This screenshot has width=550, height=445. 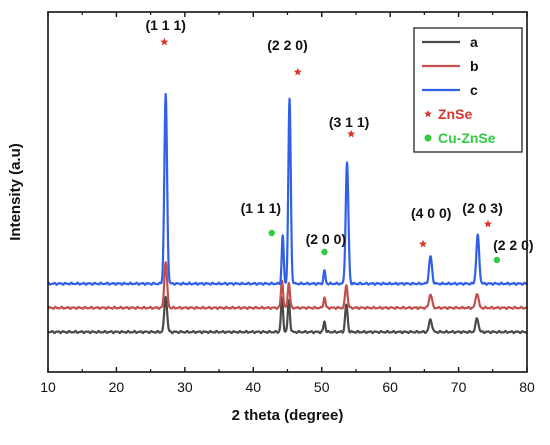 What do you see at coordinates (288, 415) in the screenshot?
I see `x-axis-title: 2 theta (degree)` at bounding box center [288, 415].